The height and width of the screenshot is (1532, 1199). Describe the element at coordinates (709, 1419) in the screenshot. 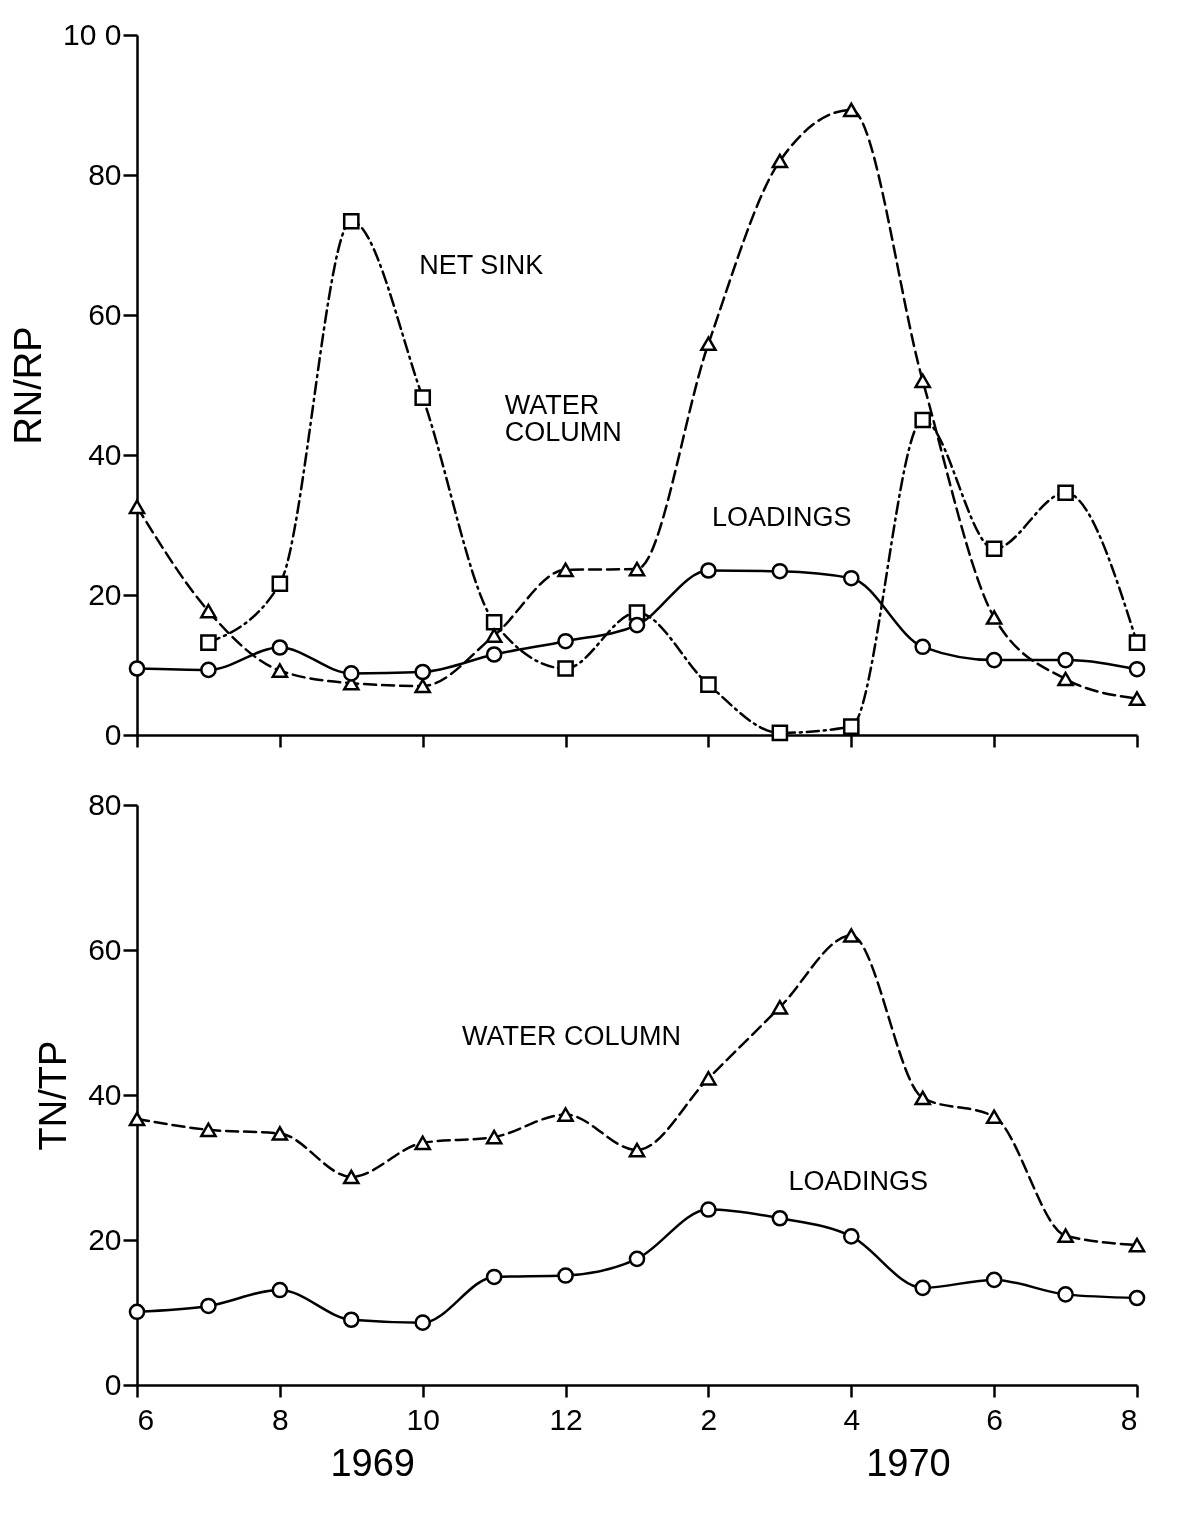

I see `x-tick-label: 2` at that location.